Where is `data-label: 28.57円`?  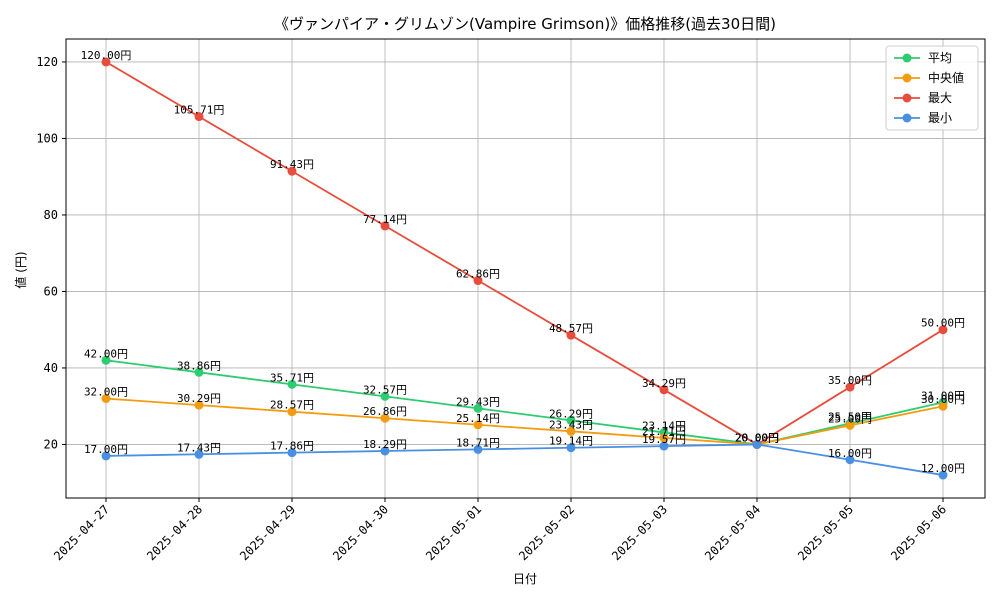 data-label: 28.57円 is located at coordinates (292, 405).